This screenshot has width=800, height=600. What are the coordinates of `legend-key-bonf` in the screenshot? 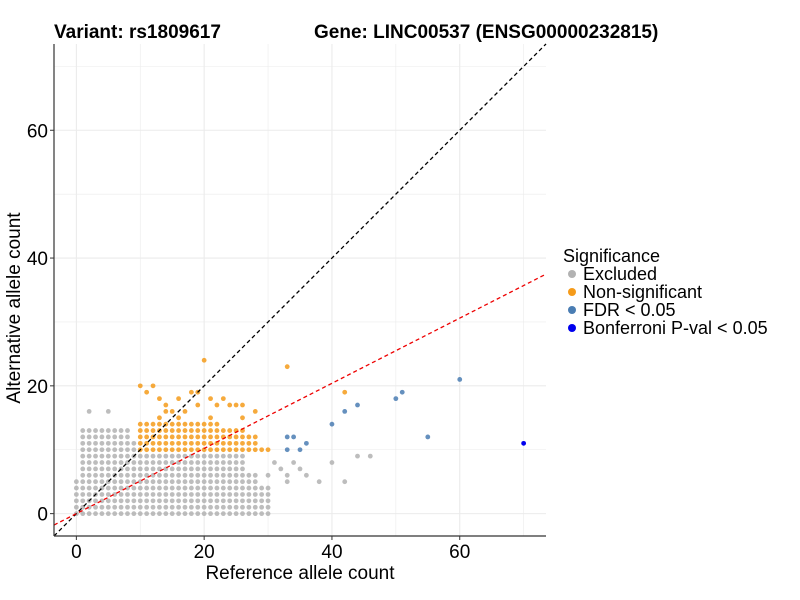 It's located at (572, 328).